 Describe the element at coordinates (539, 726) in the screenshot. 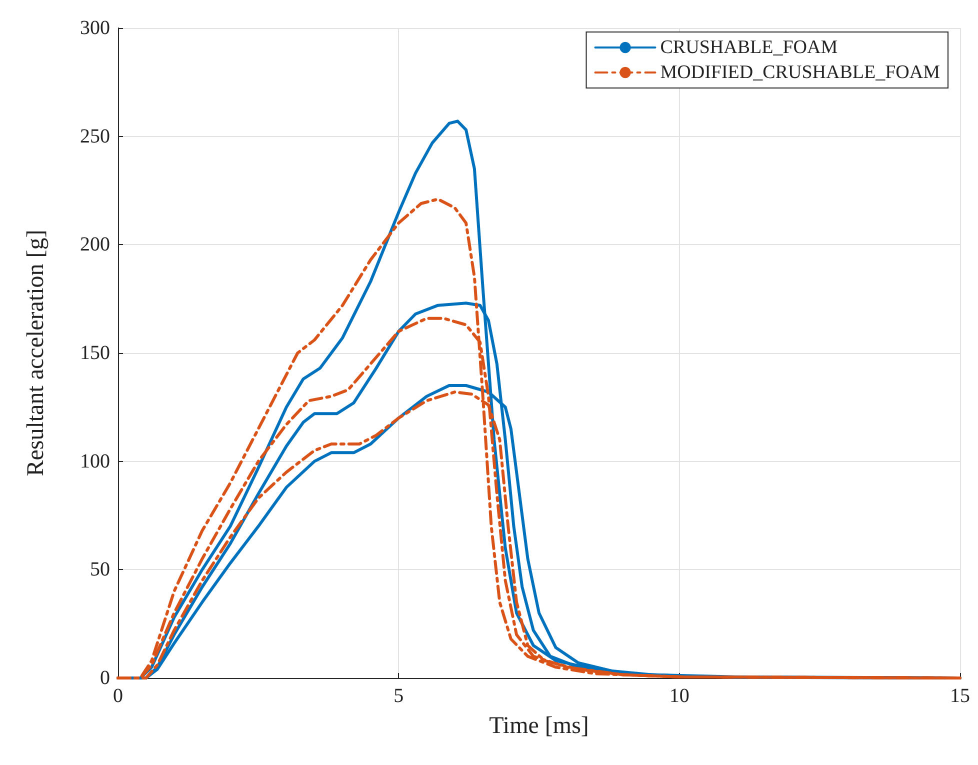

I see `x-axis-title: Time [ms]` at that location.